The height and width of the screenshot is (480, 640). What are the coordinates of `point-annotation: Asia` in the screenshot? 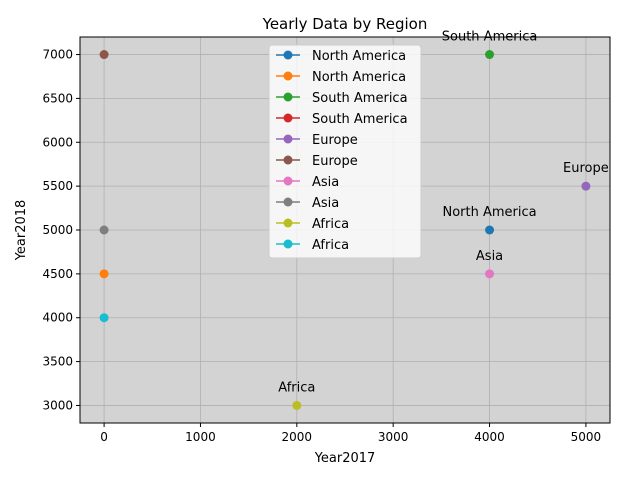 It's located at (489, 256).